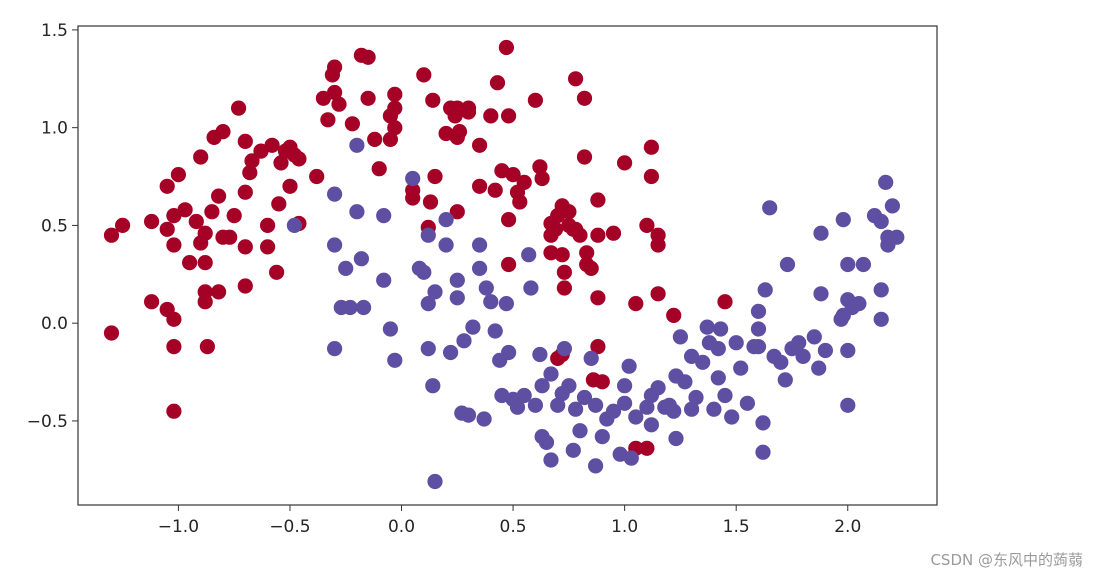 This screenshot has width=1097, height=578. Describe the element at coordinates (54, 31) in the screenshot. I see `y-tick-label: 1.5` at that location.